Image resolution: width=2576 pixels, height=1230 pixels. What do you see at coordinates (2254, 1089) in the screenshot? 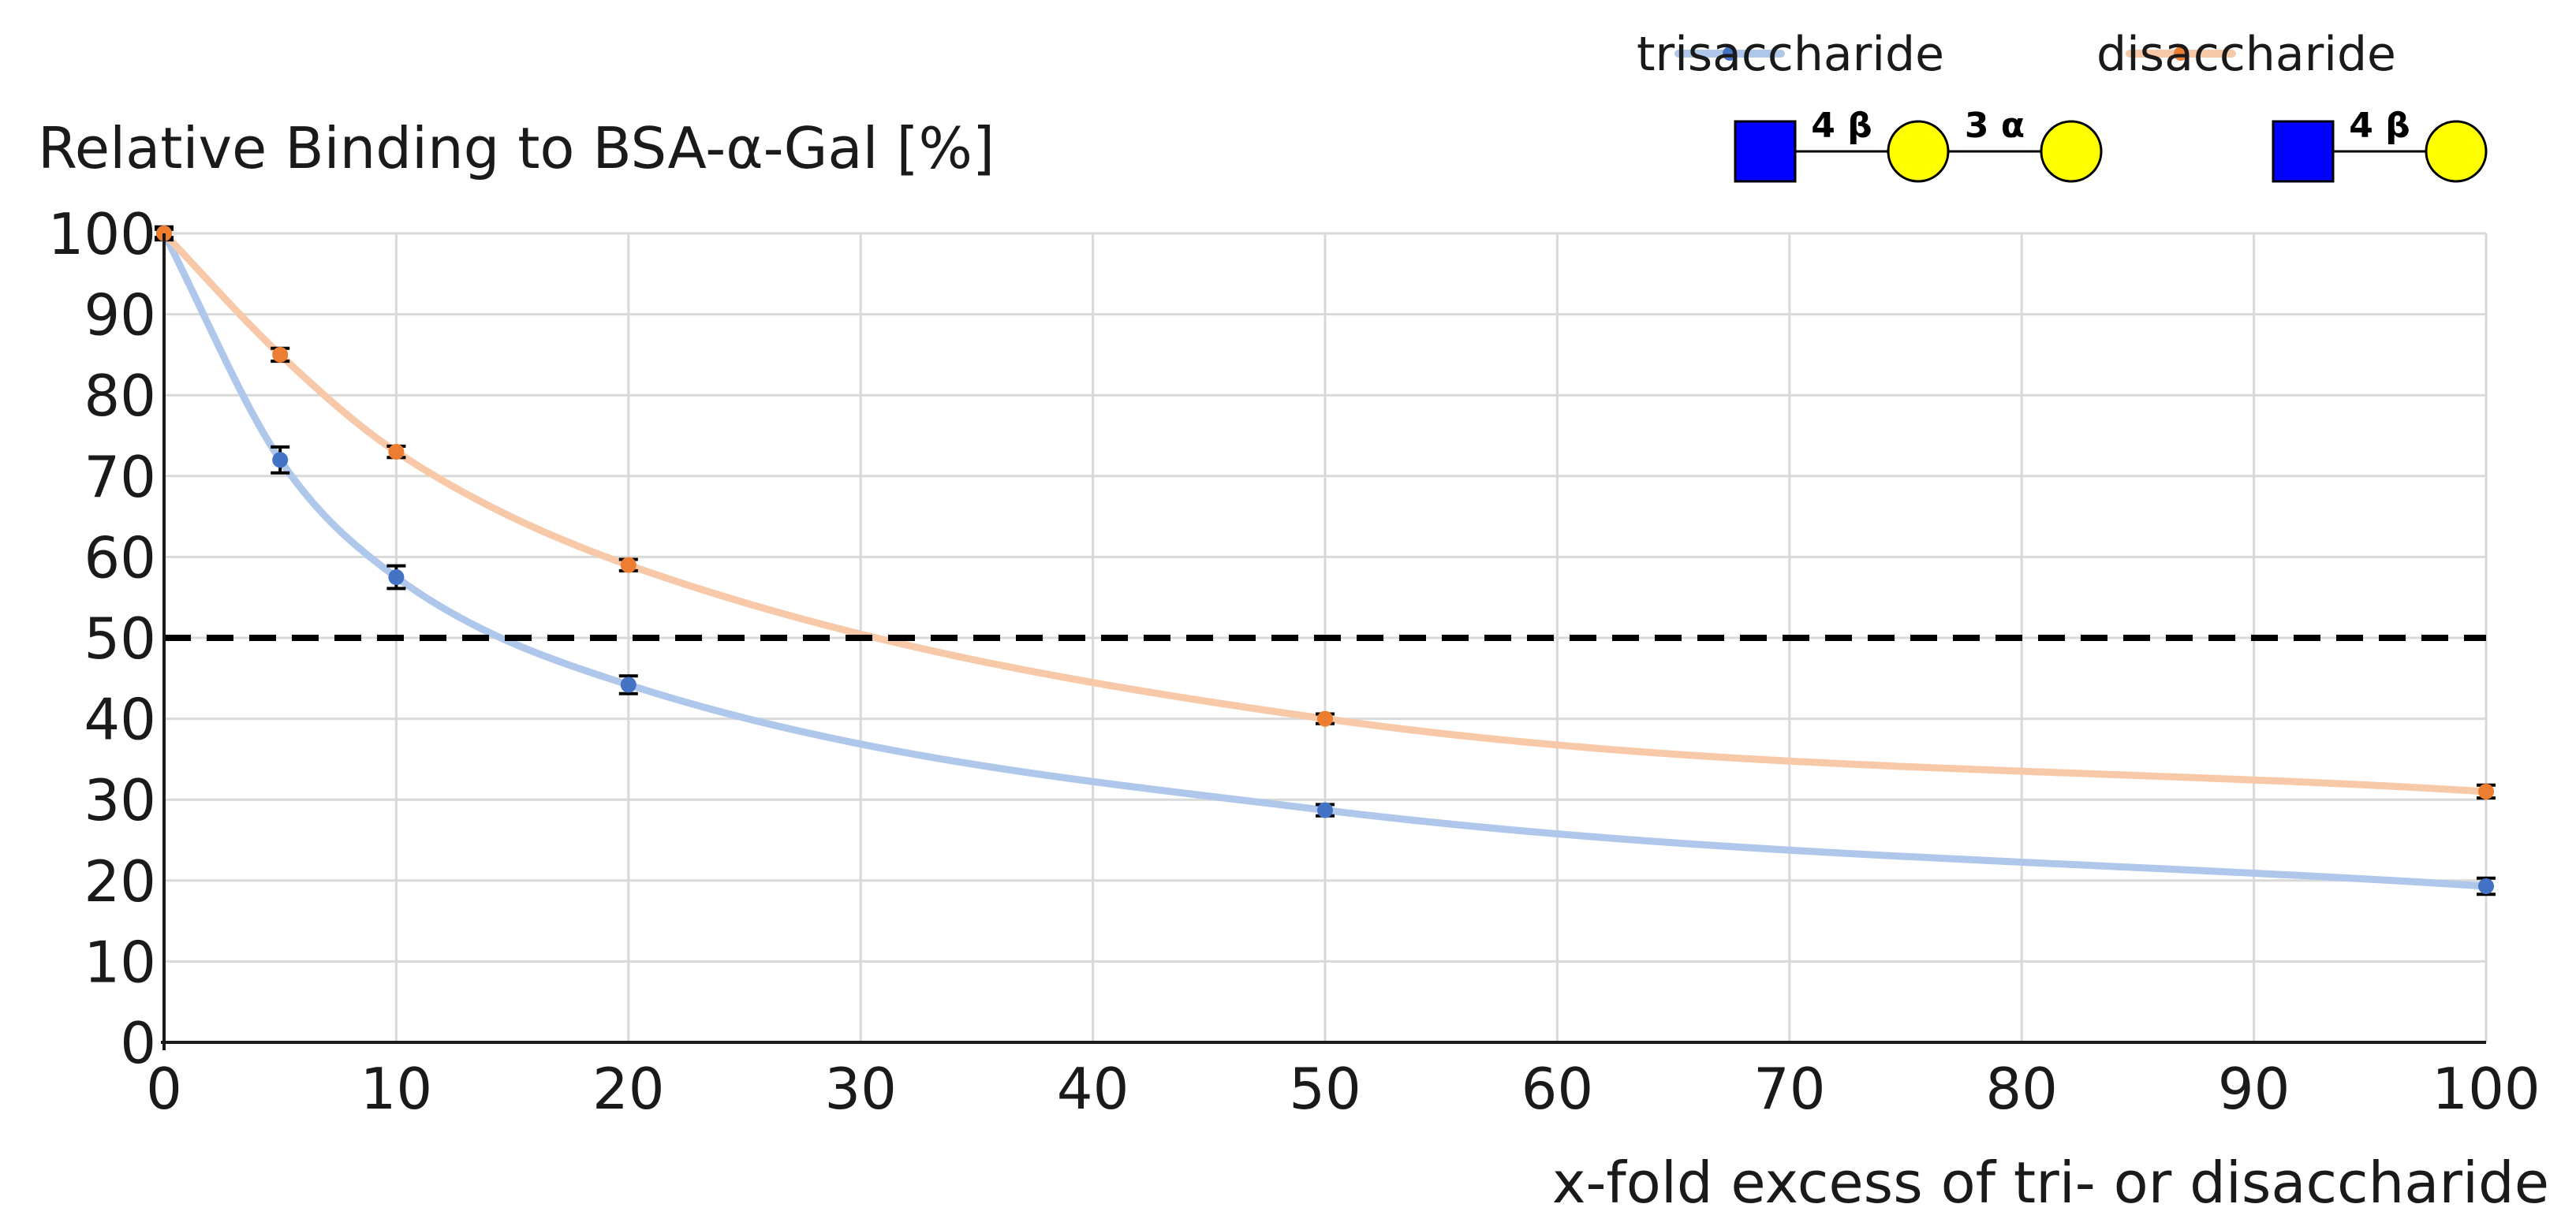
I see `x-tick-label-90: 90` at bounding box center [2254, 1089].